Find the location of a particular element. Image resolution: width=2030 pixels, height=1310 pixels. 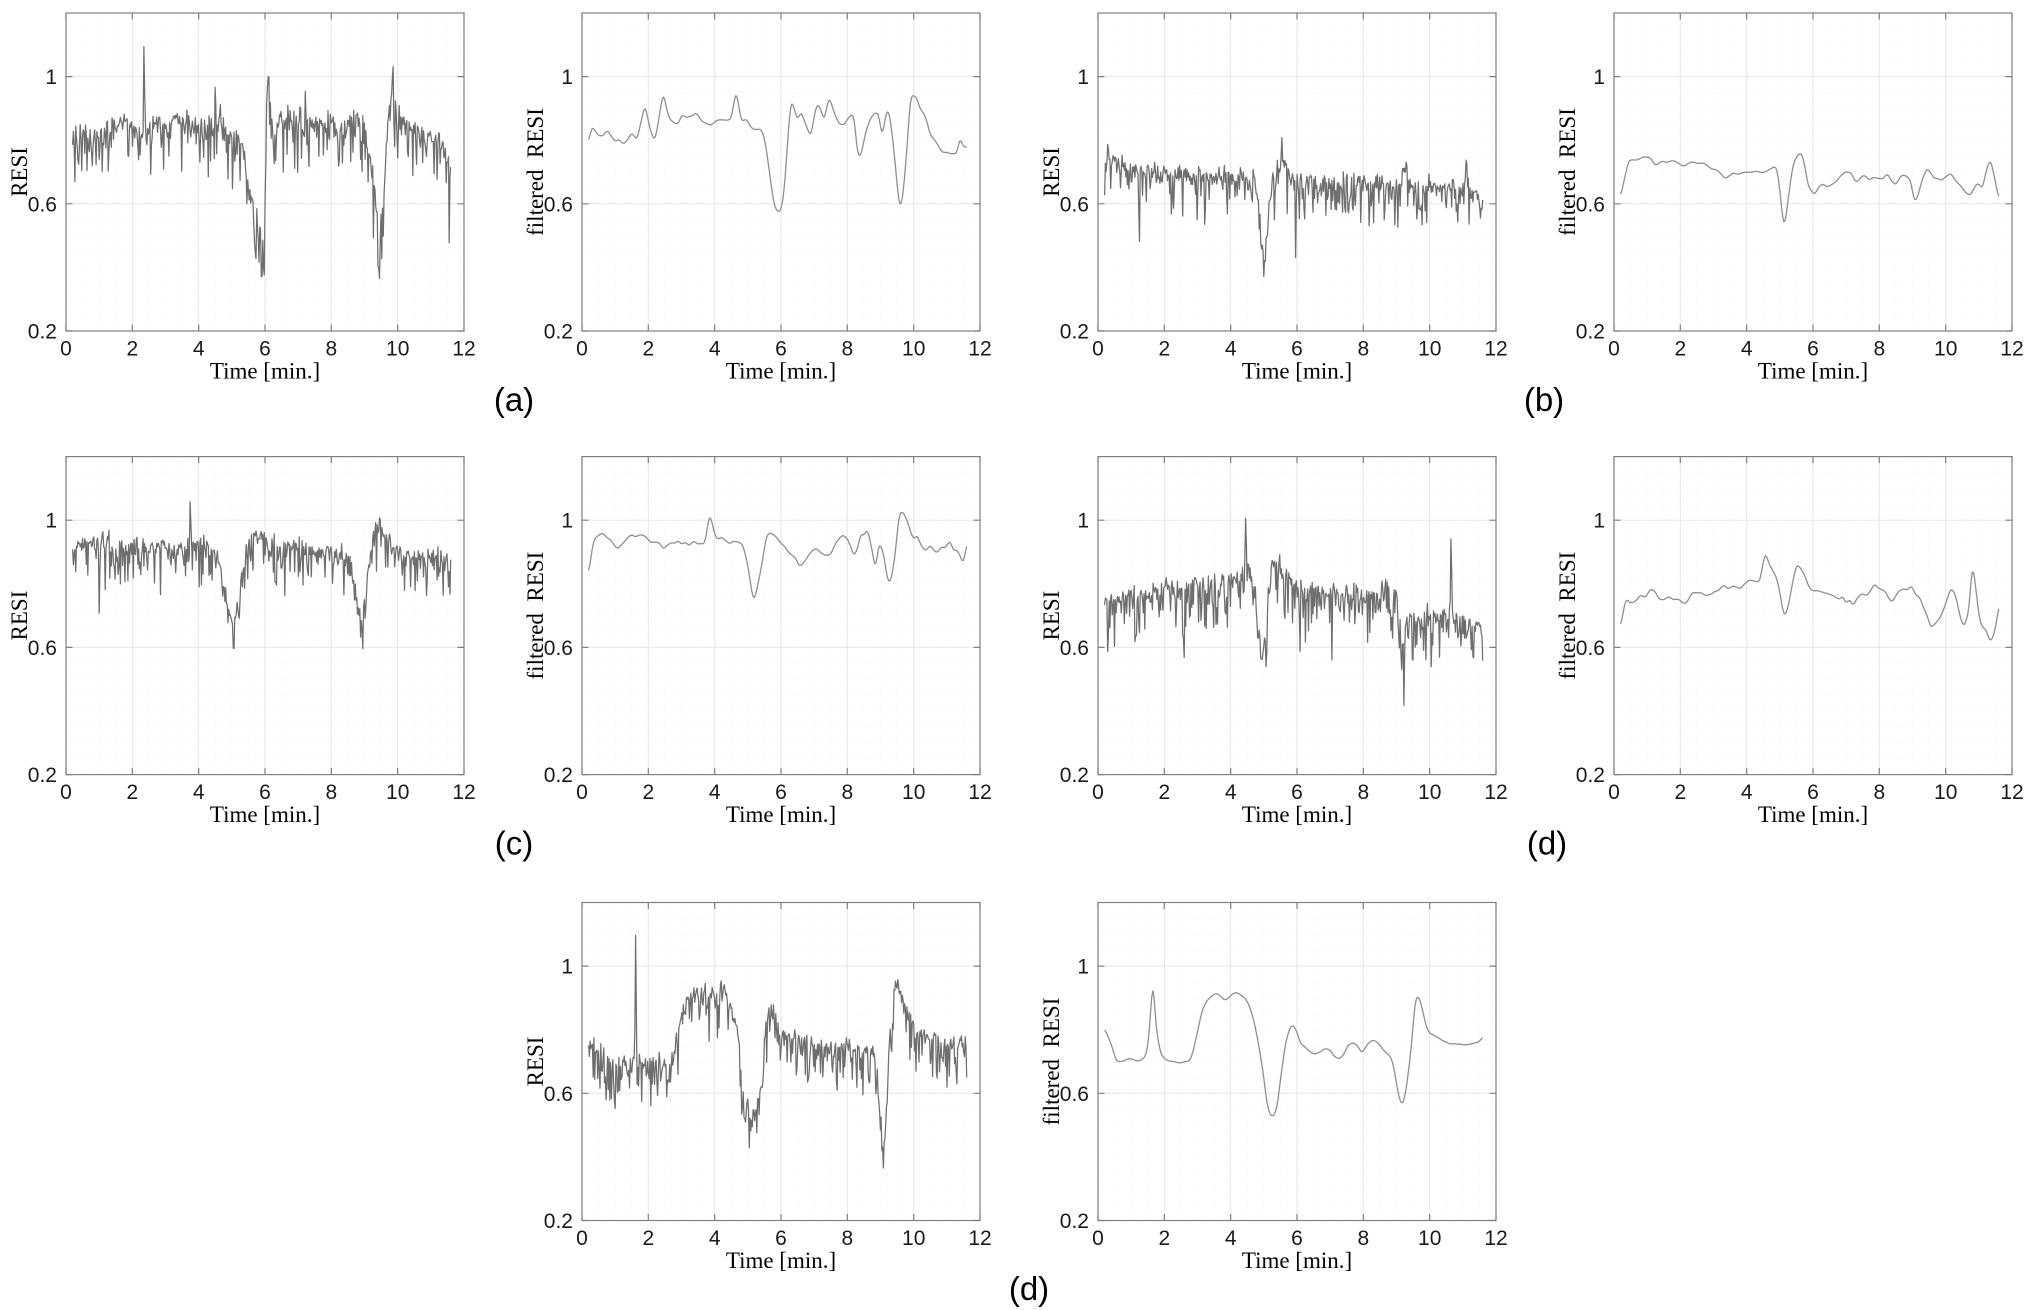

svg-text: (a) is located at coordinates (514, 399).